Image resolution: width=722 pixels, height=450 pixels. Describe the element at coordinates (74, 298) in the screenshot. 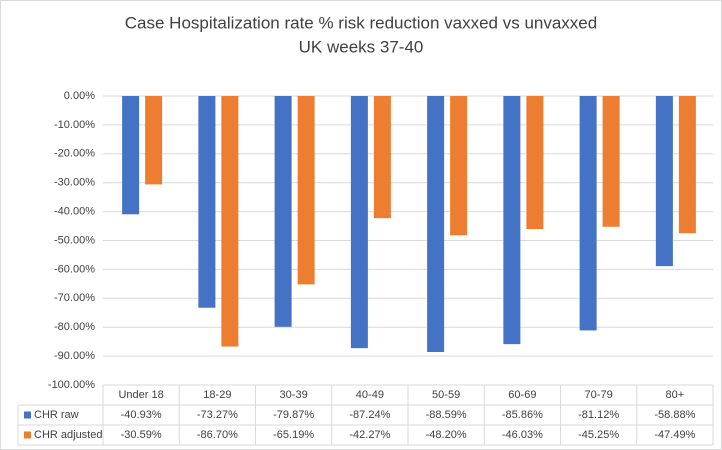

I see `y-tick-label: -70.00%` at that location.